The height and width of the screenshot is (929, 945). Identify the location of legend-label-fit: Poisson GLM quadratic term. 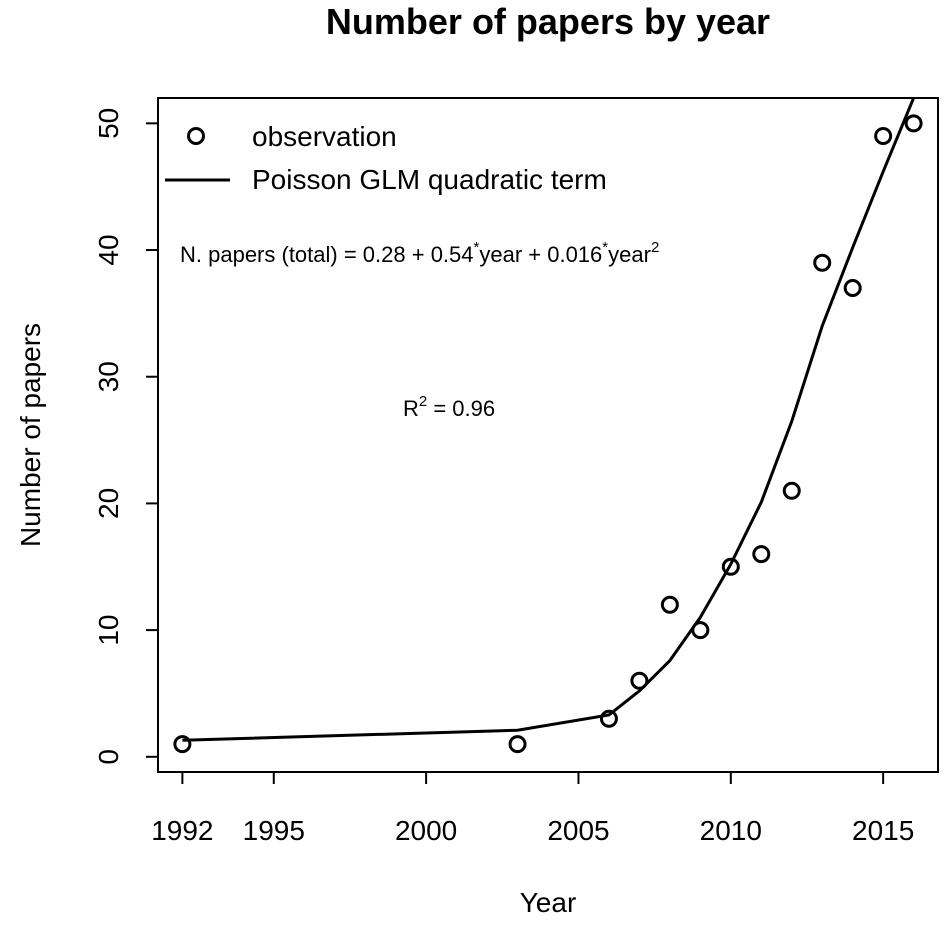
(429, 179).